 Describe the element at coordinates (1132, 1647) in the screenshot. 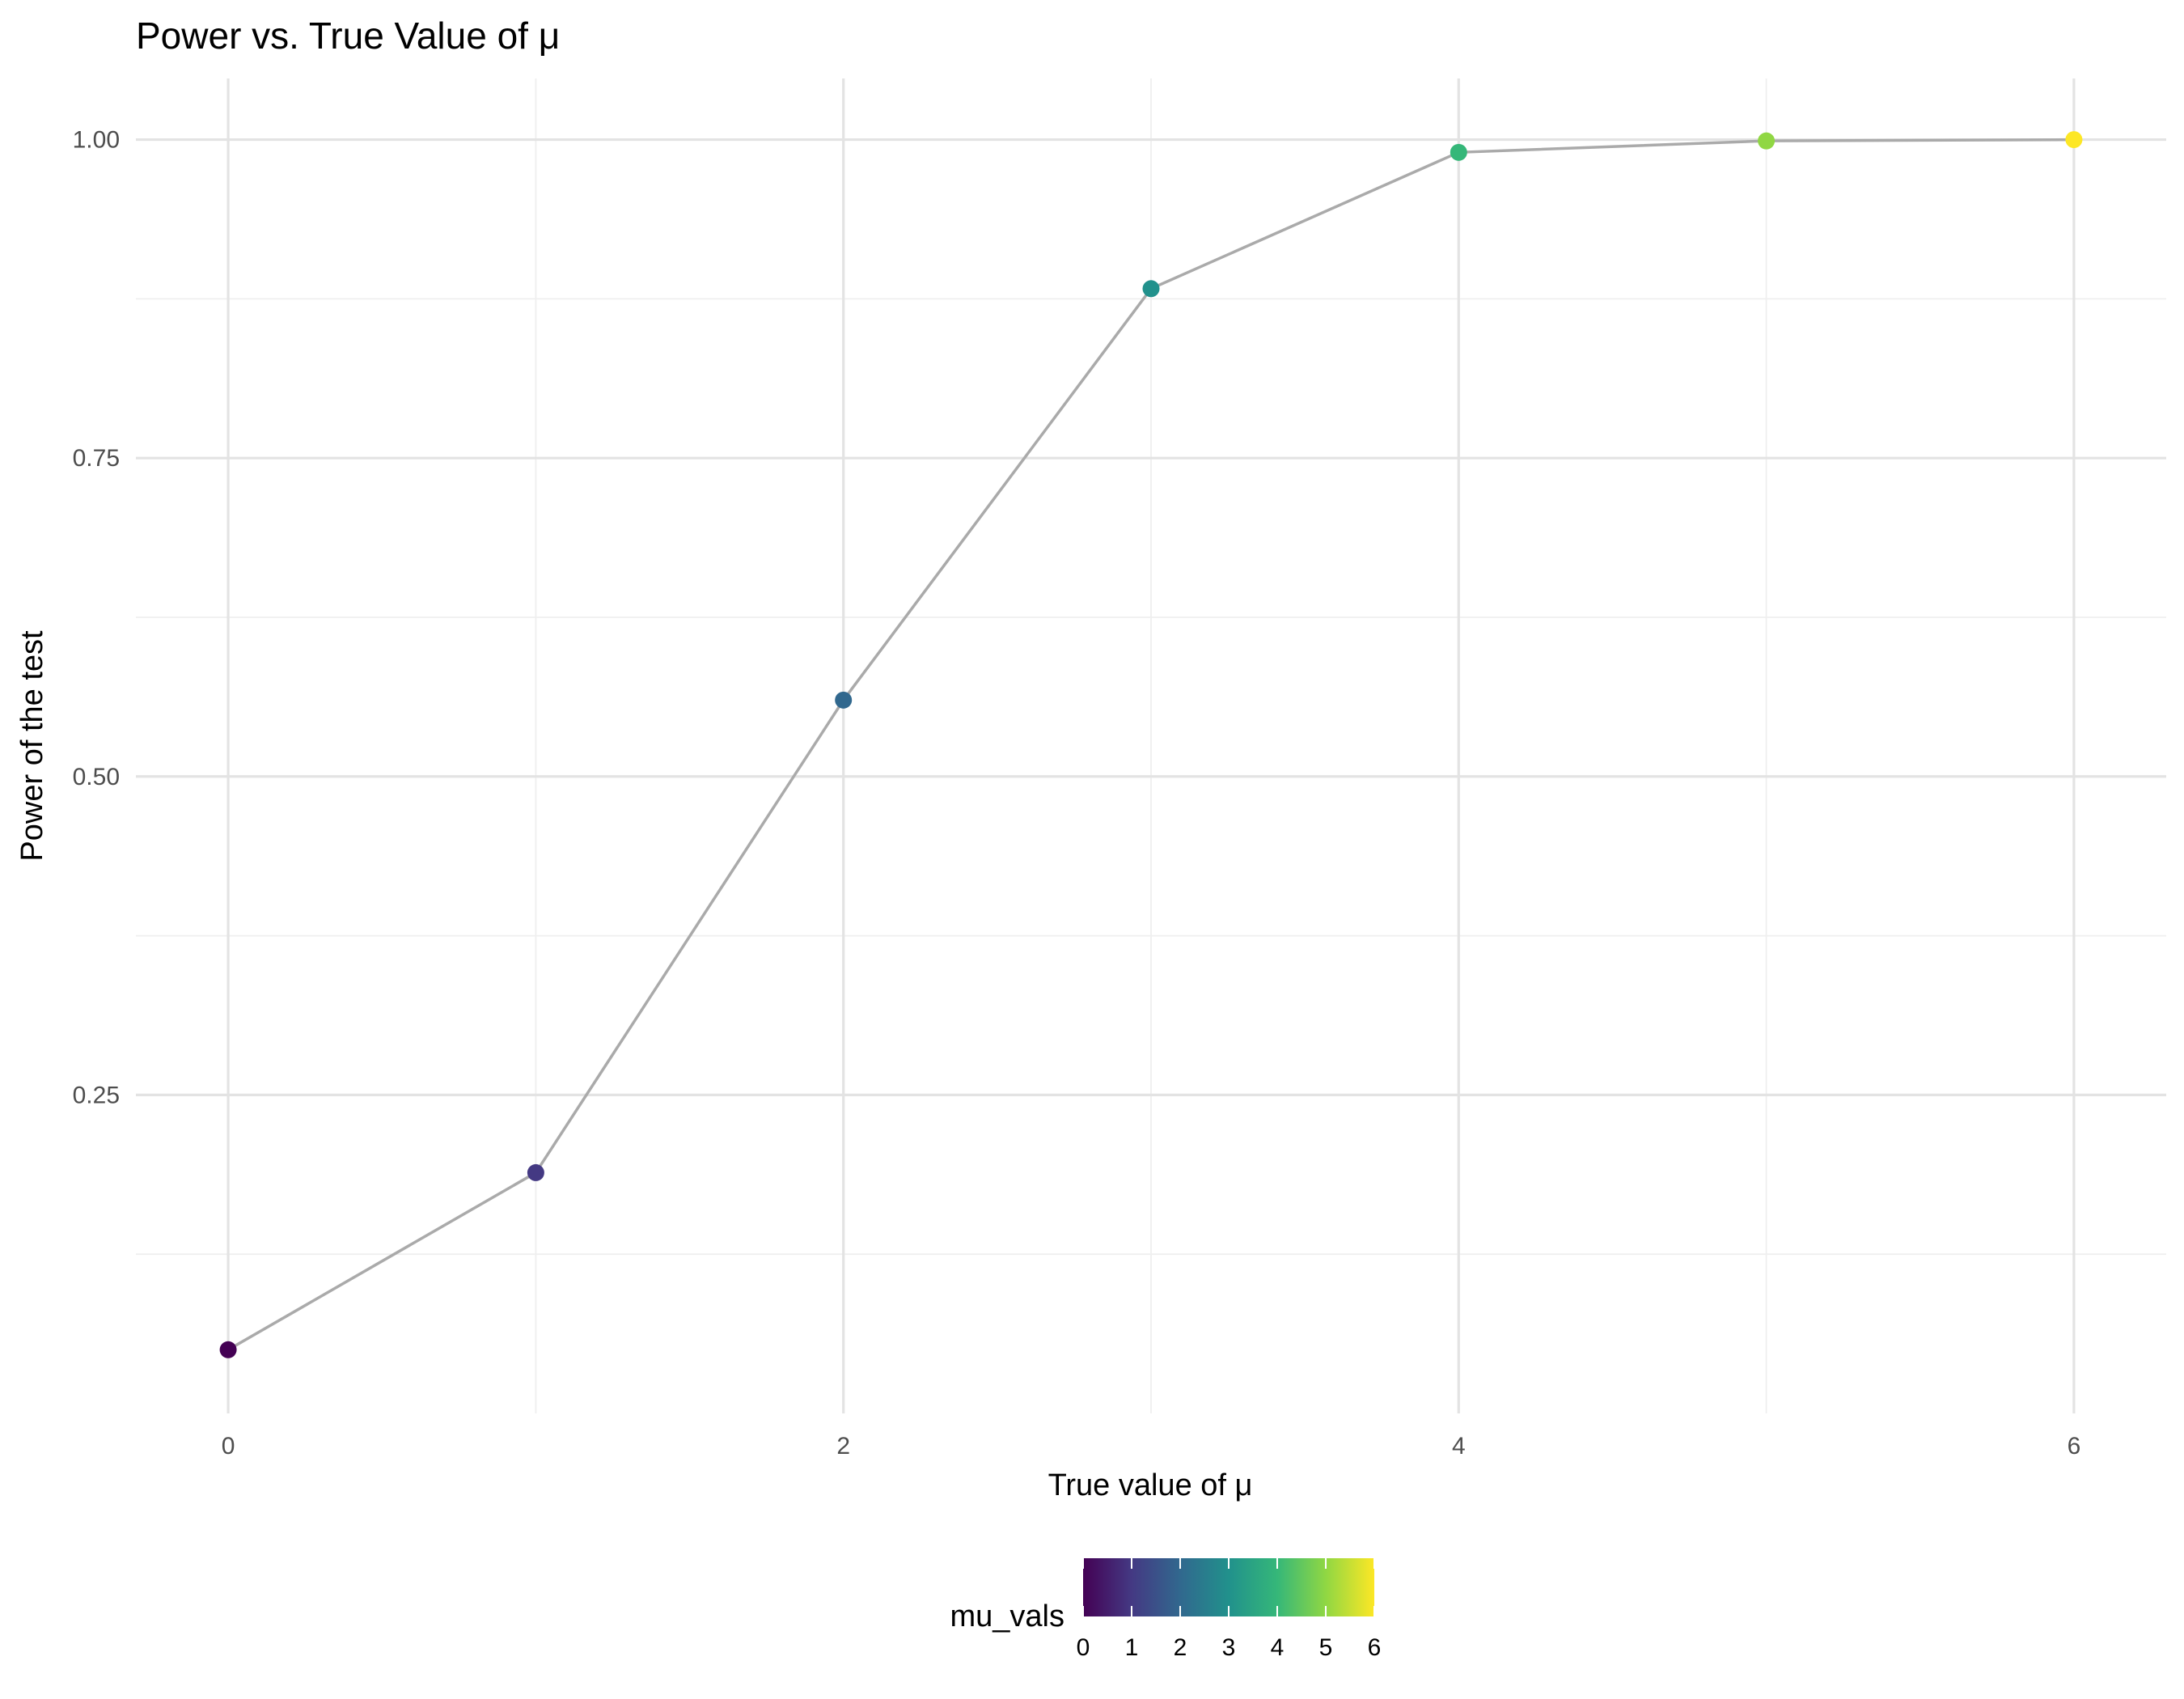

I see `colorbar-tick-label: 1` at that location.